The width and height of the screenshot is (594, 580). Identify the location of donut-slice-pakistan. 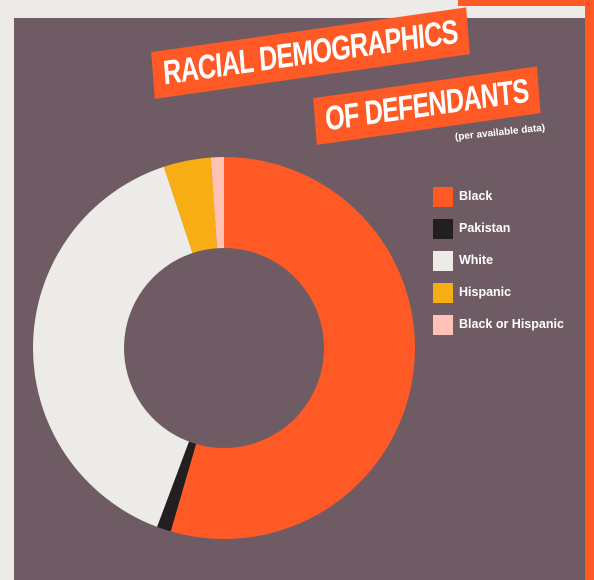
(177, 486).